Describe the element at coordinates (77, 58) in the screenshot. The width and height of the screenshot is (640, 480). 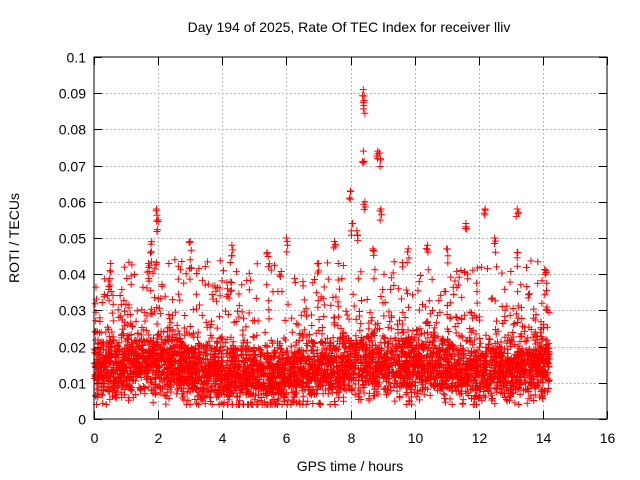
I see `y-tick-label: 0.1` at that location.